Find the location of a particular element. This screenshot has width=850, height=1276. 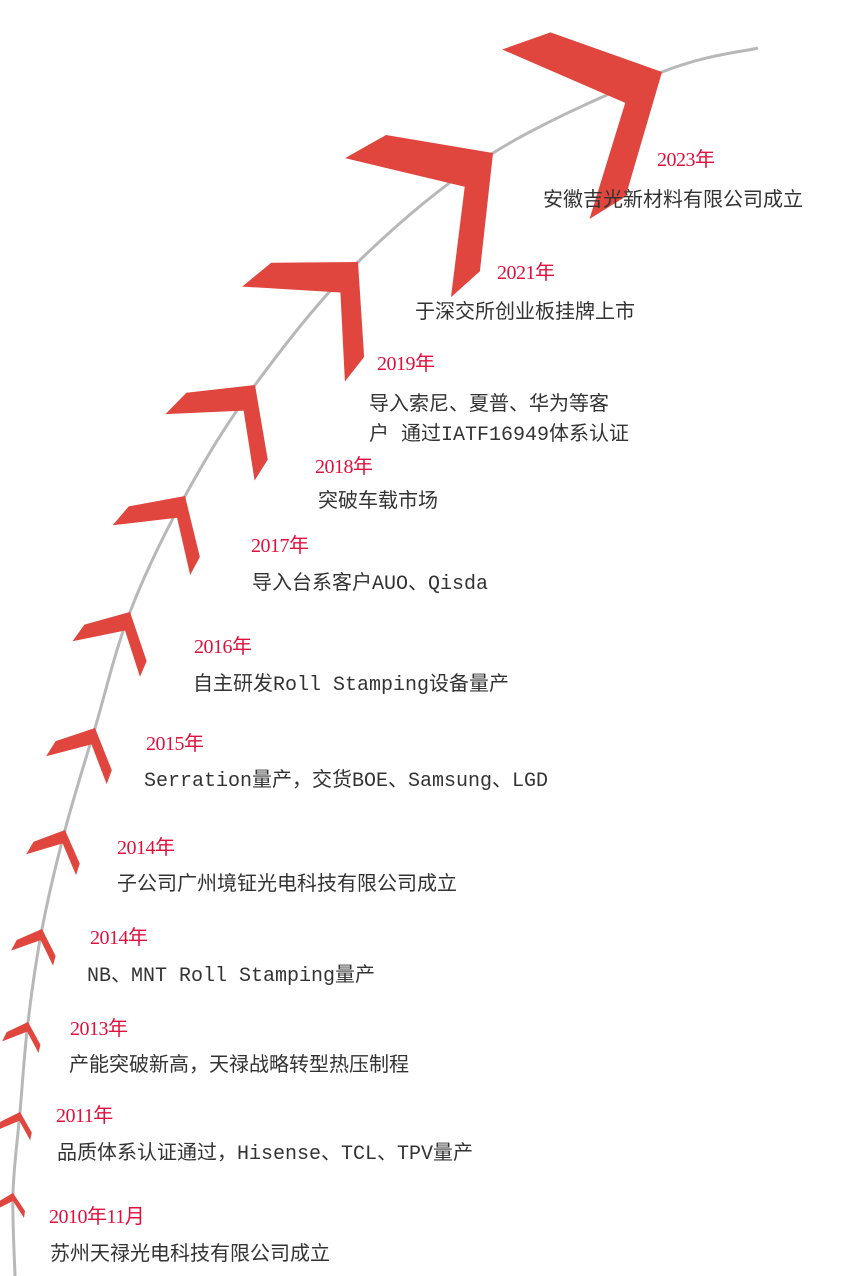

event-year: 2023年 is located at coordinates (686, 160).